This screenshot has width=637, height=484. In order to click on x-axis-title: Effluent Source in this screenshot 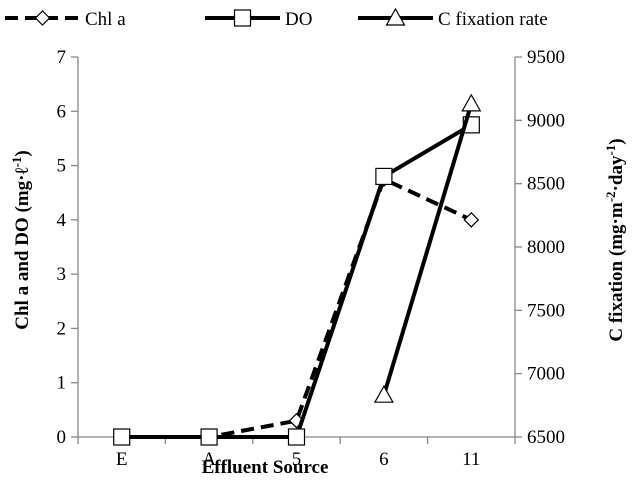, I will do `click(265, 467)`.